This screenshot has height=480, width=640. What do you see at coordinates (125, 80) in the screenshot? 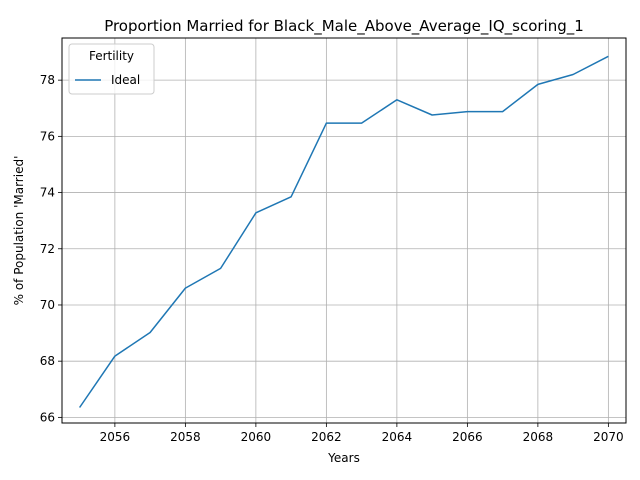
I see `legend-label: Ideal` at bounding box center [125, 80].